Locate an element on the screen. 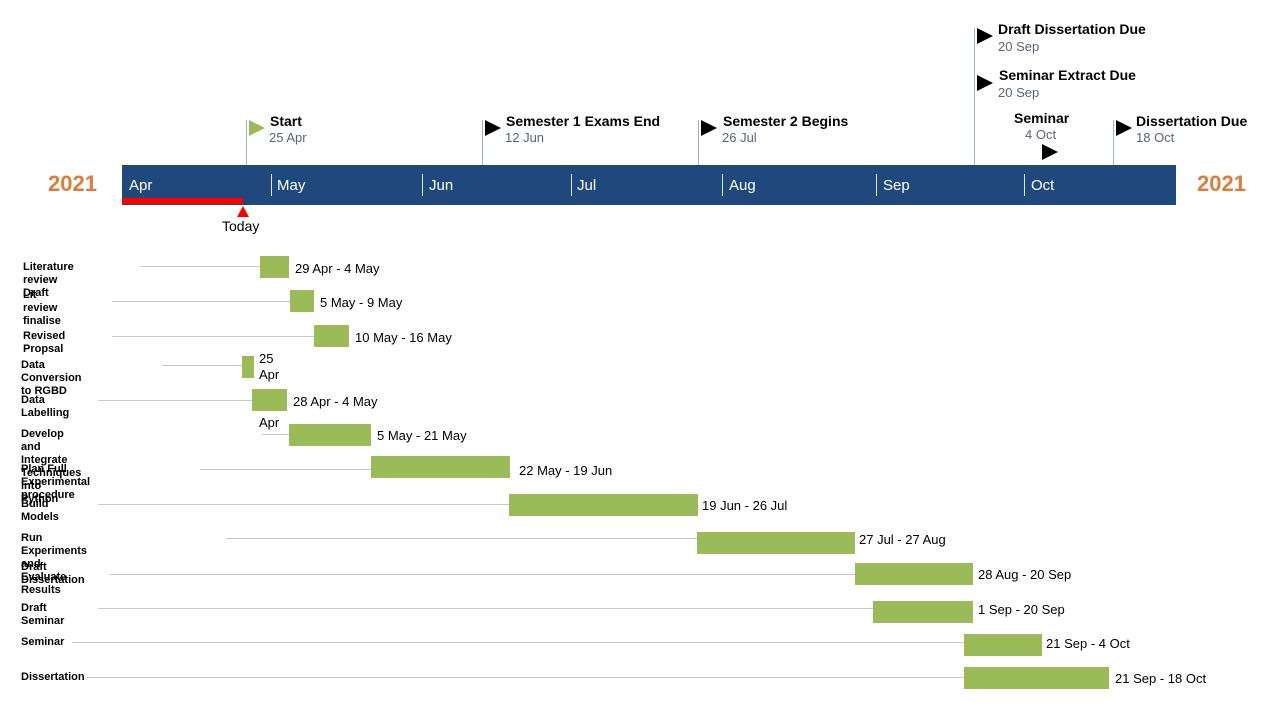  task-date-range: 21 Sep - 4 Oct is located at coordinates (1088, 643).